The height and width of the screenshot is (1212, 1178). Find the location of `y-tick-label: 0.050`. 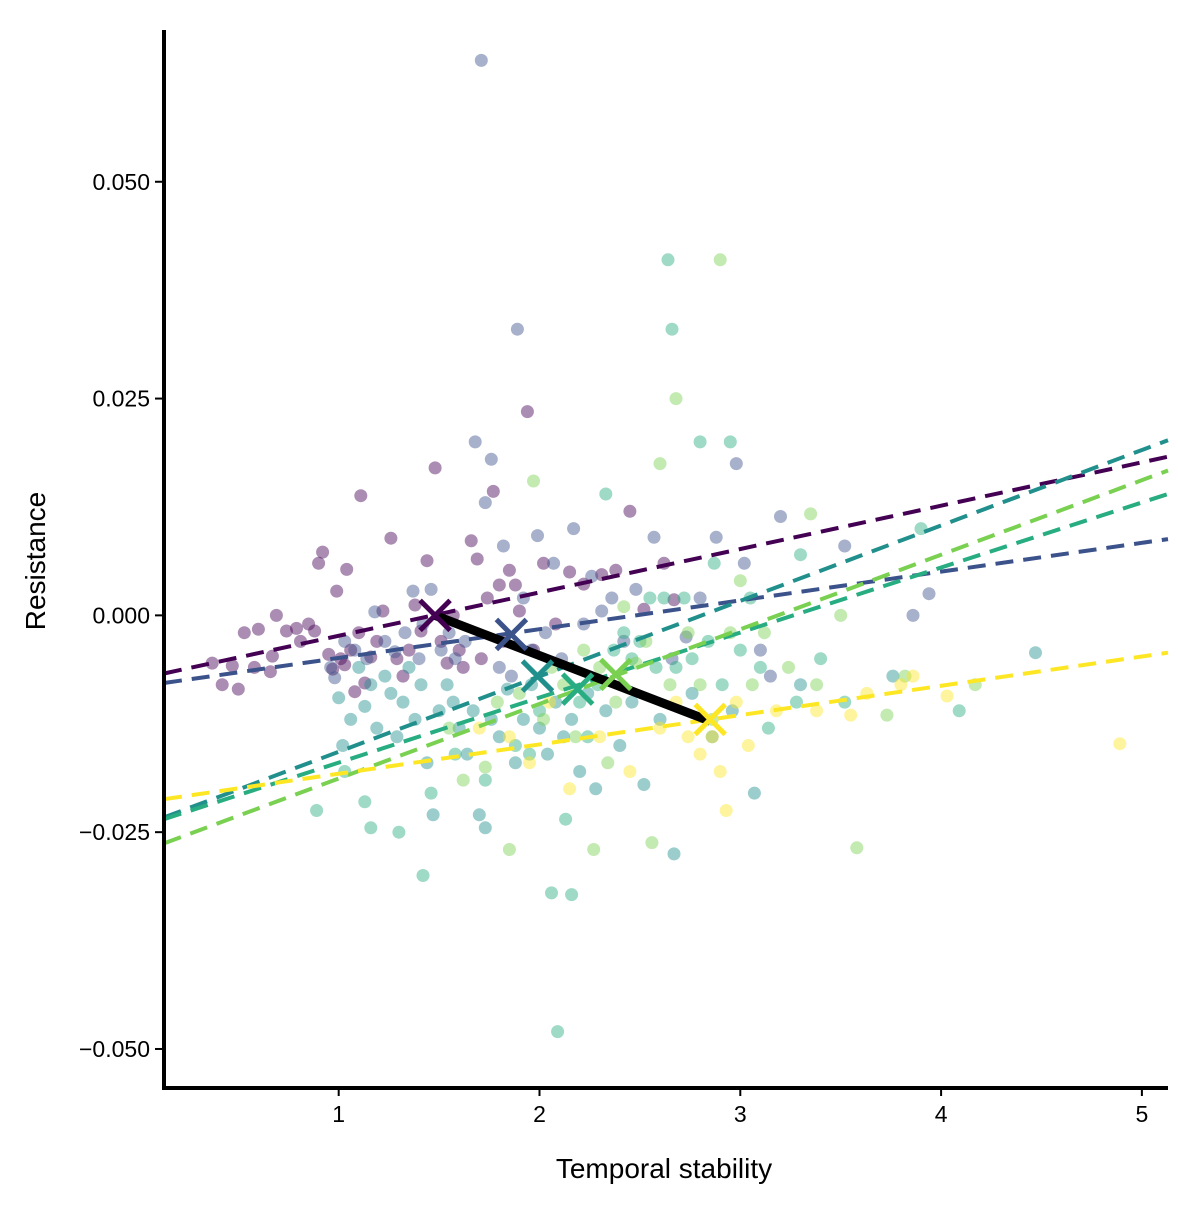

y-tick-label: 0.050 is located at coordinates (121, 182).